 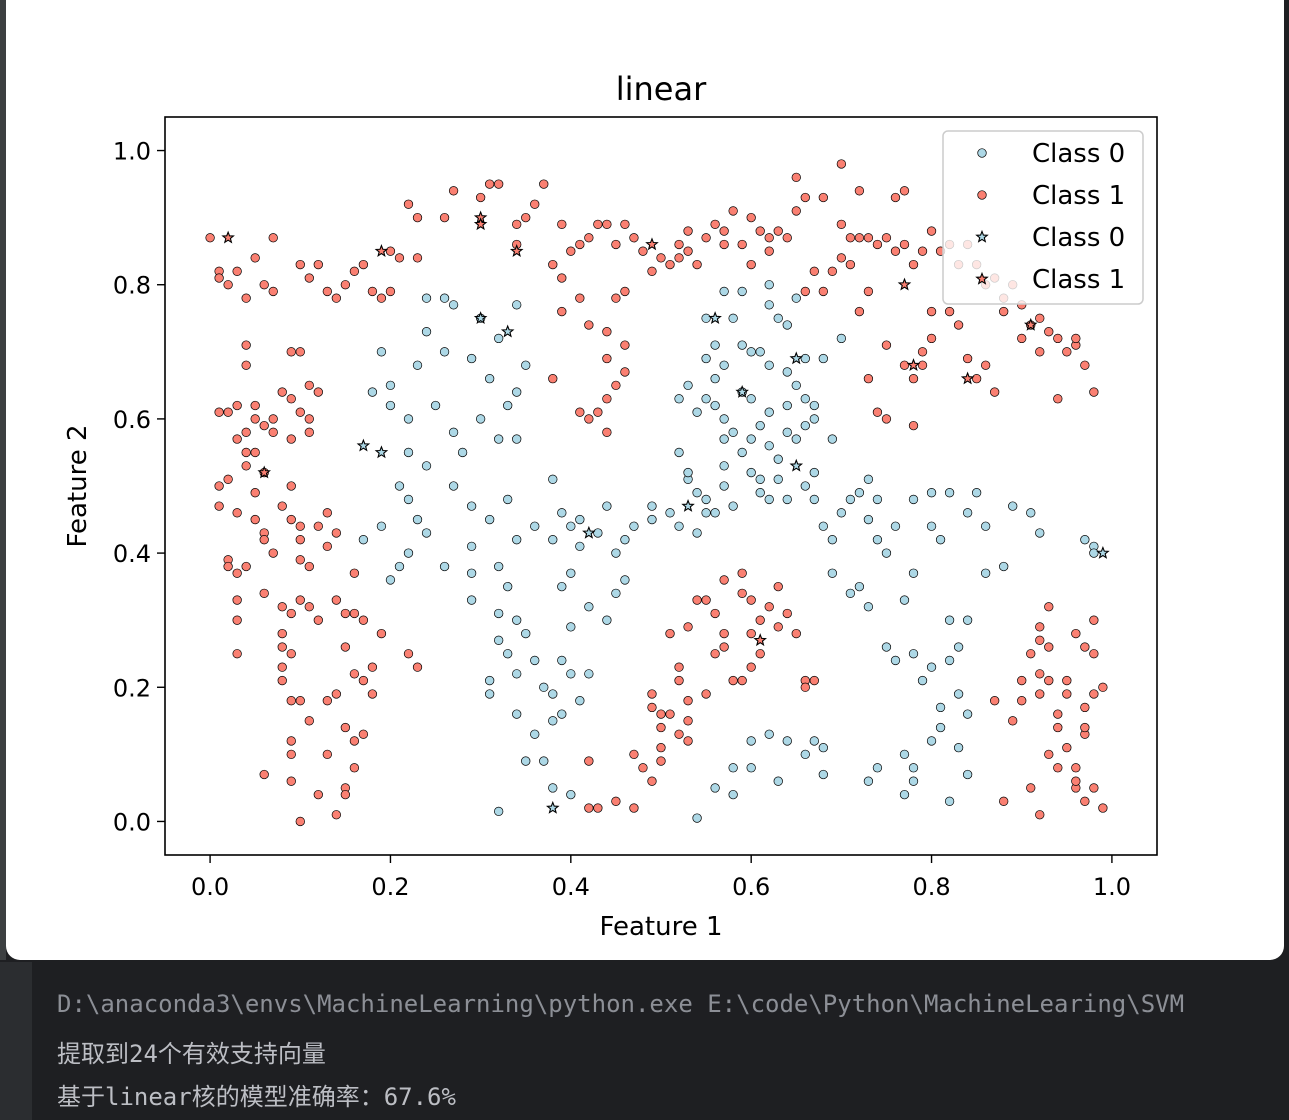 What do you see at coordinates (132, 286) in the screenshot?
I see `y-tick-label: 0.8` at bounding box center [132, 286].